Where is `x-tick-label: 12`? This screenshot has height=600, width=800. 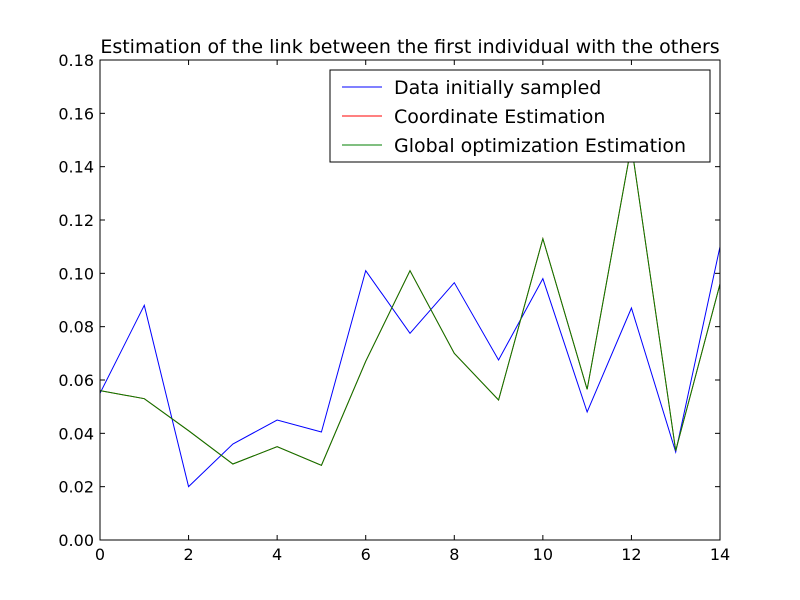 x-tick-label: 12 is located at coordinates (631, 554).